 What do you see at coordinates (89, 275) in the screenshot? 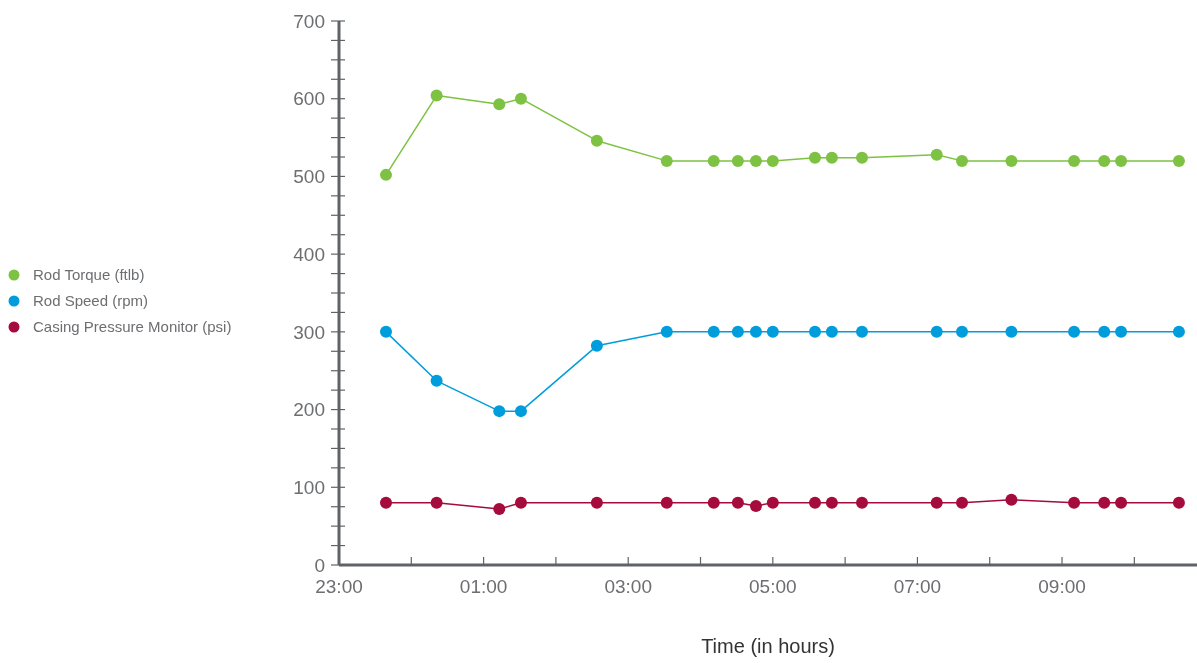
I see `legend-label: Rod Torque (ftlb)` at bounding box center [89, 275].